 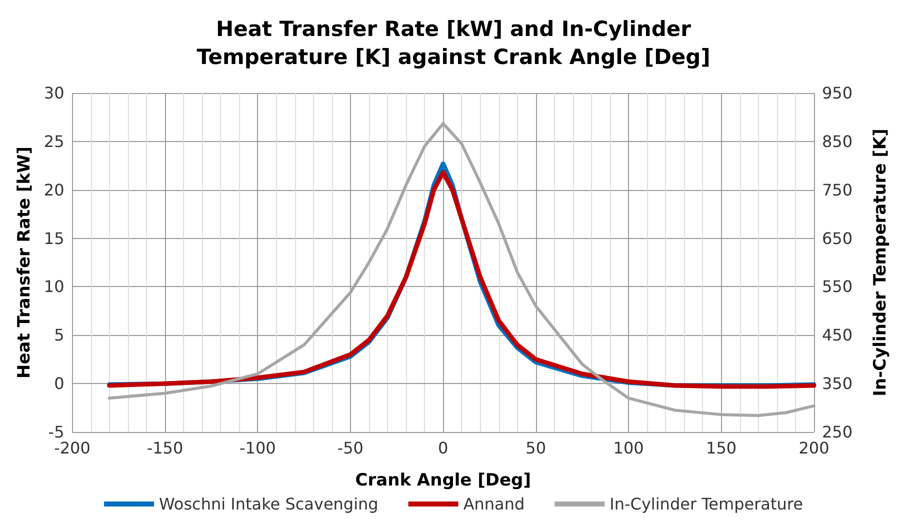 What do you see at coordinates (165, 448) in the screenshot?
I see `x-tick-label: -150` at bounding box center [165, 448].